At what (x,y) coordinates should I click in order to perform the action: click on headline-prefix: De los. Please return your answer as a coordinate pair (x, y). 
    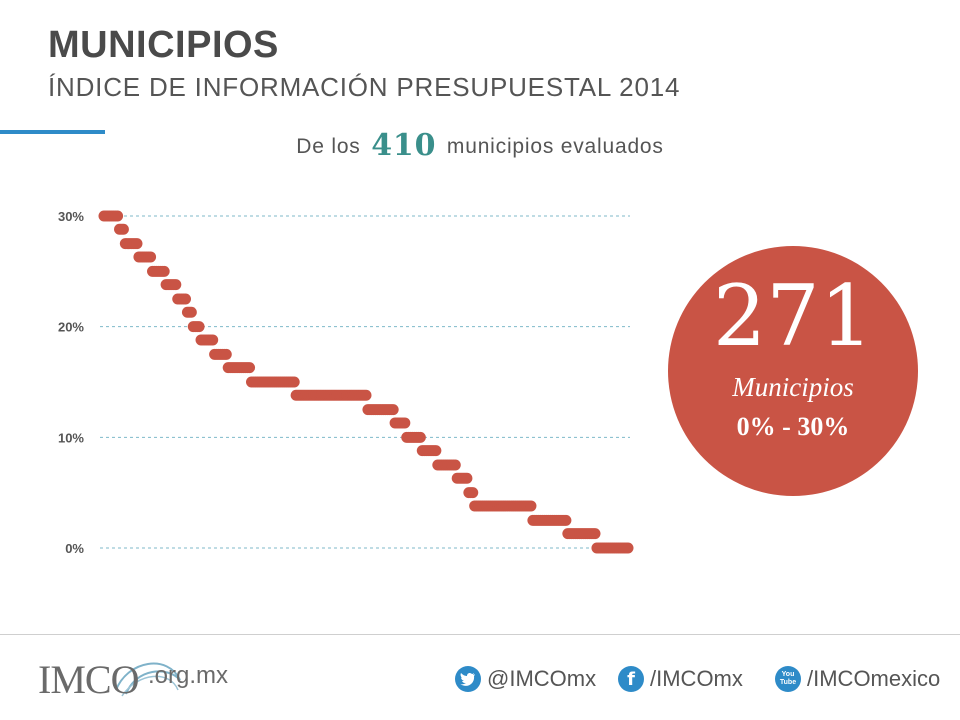
    Looking at the image, I should click on (328, 146).